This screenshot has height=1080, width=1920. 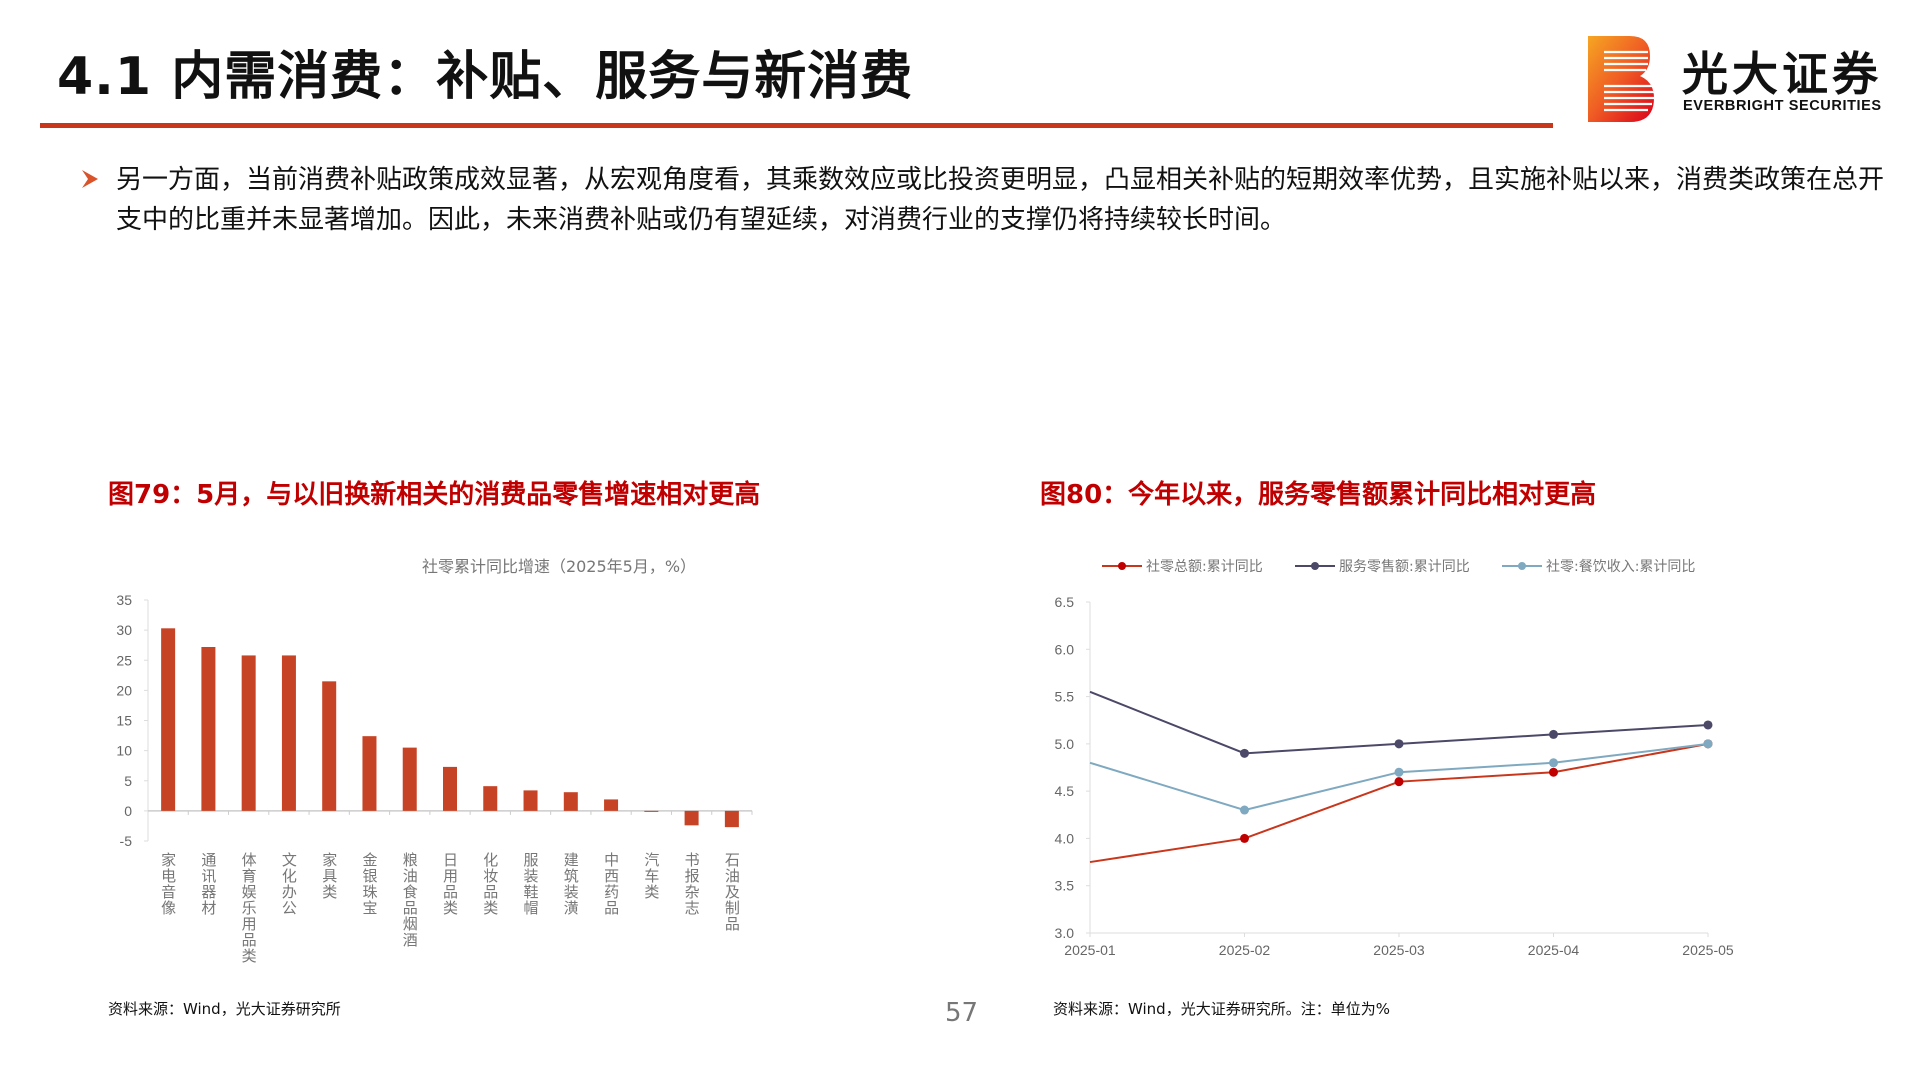 I want to click on y-tick-label: 35, so click(x=124, y=600).